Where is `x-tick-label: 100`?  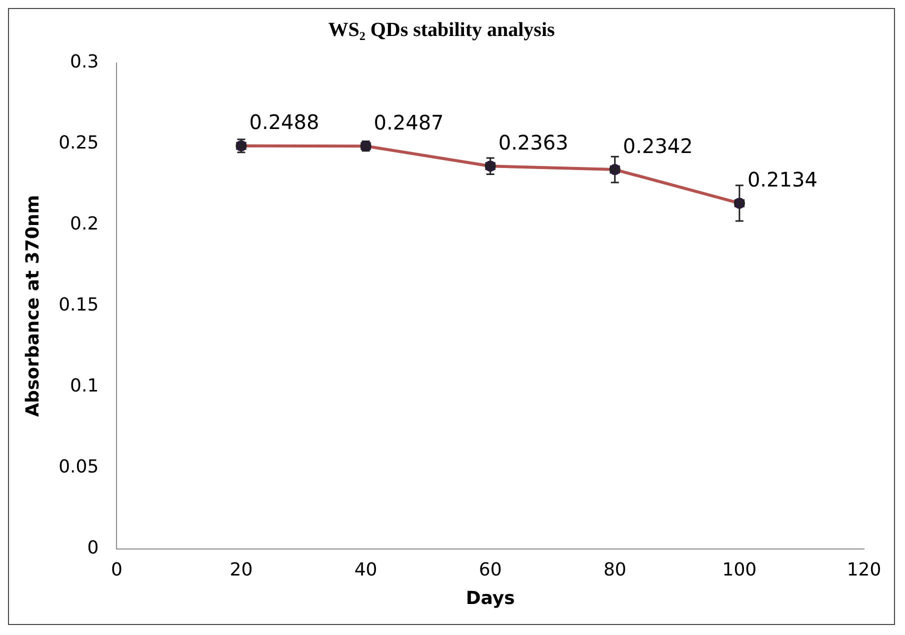 x-tick-label: 100 is located at coordinates (739, 569).